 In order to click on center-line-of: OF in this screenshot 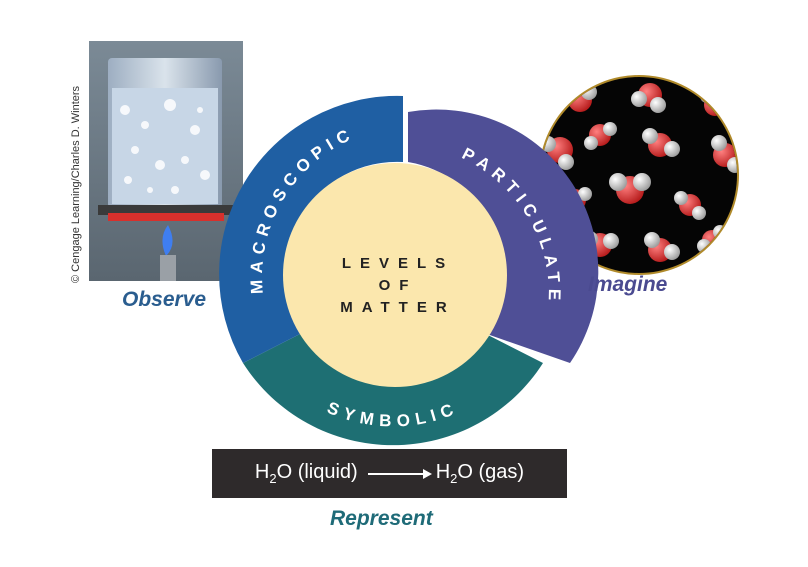, I will do `click(398, 285)`.